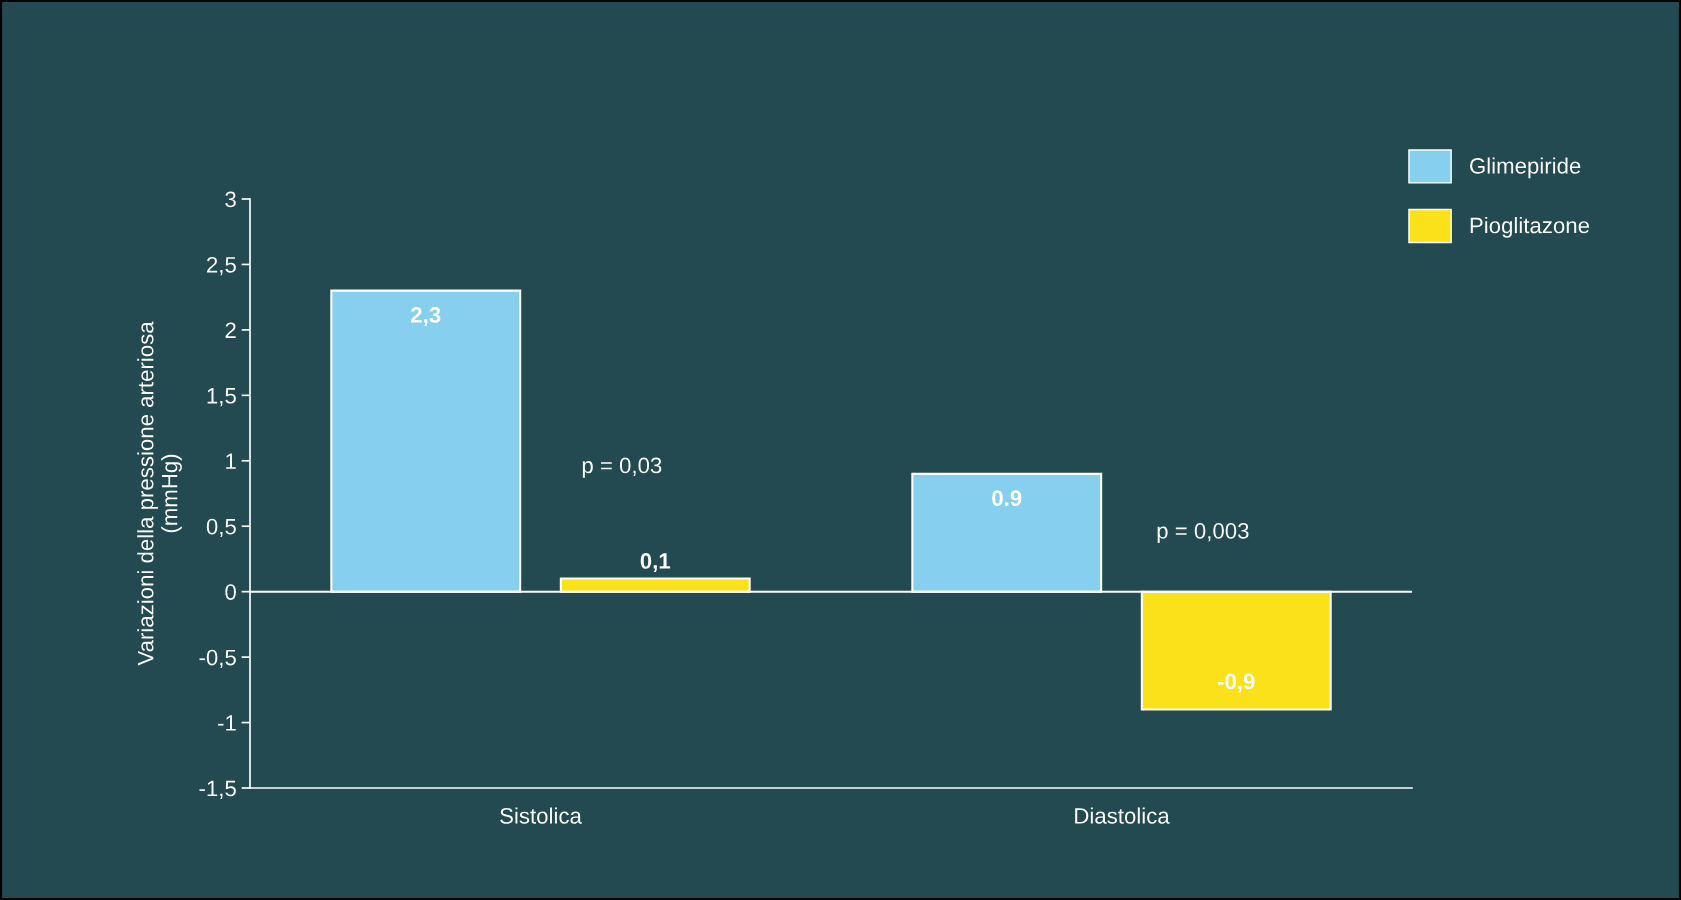 Image resolution: width=1681 pixels, height=900 pixels. I want to click on data-label: -0,9, so click(1236, 683).